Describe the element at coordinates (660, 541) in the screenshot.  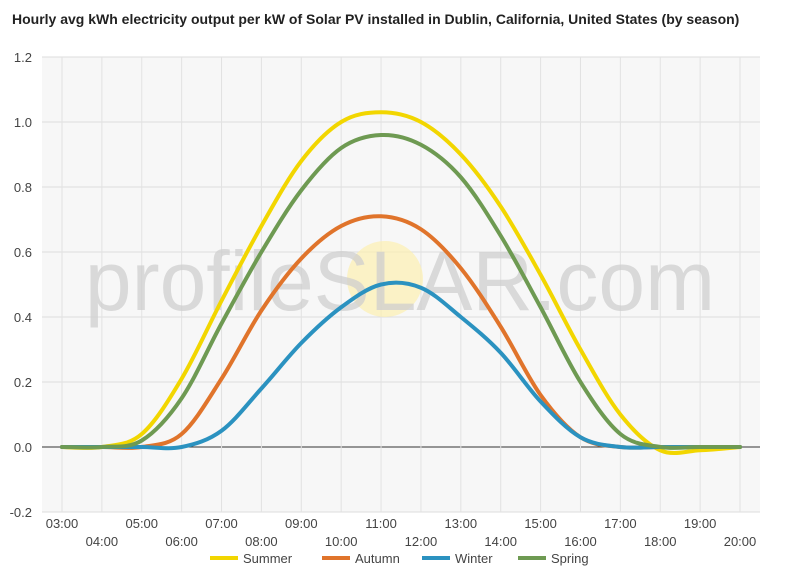
I see `x-tick-label: 18:00` at that location.